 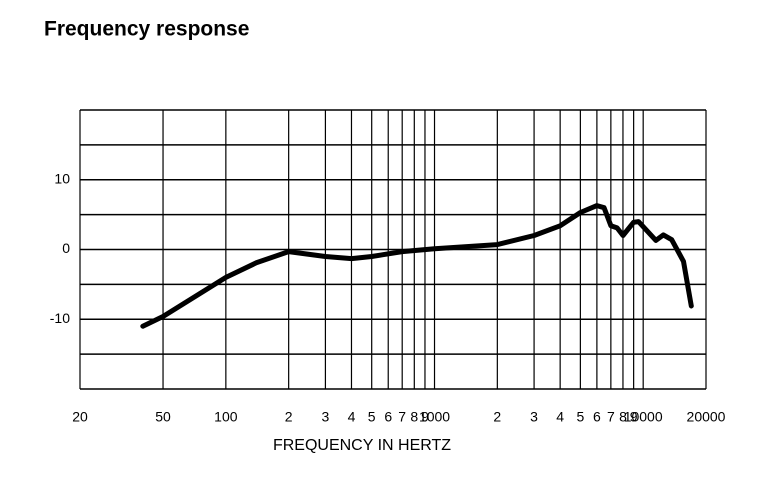 I want to click on chart-title: Frequency response, so click(x=146, y=29).